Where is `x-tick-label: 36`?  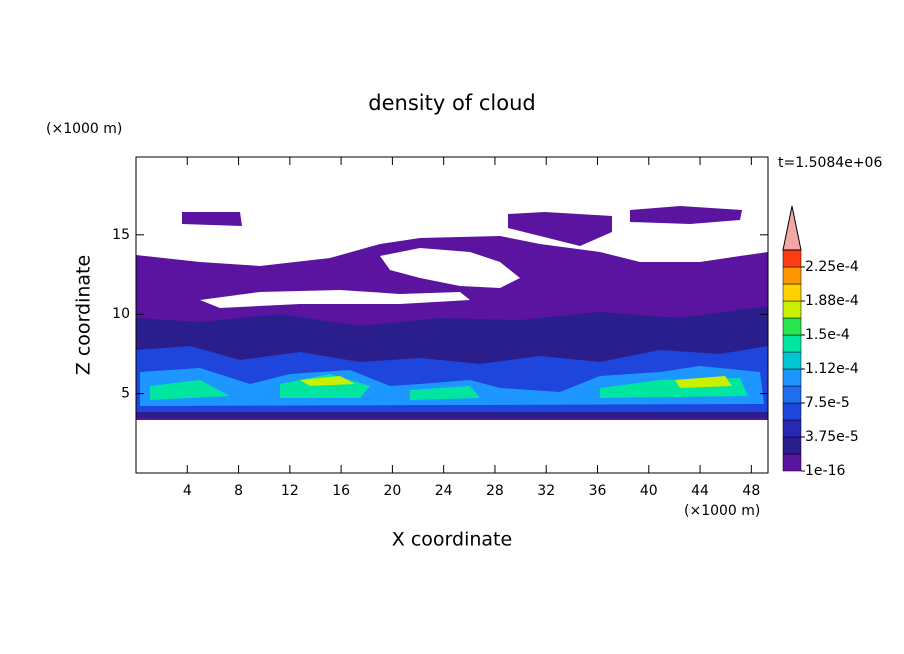
x-tick-label: 36 is located at coordinates (598, 491).